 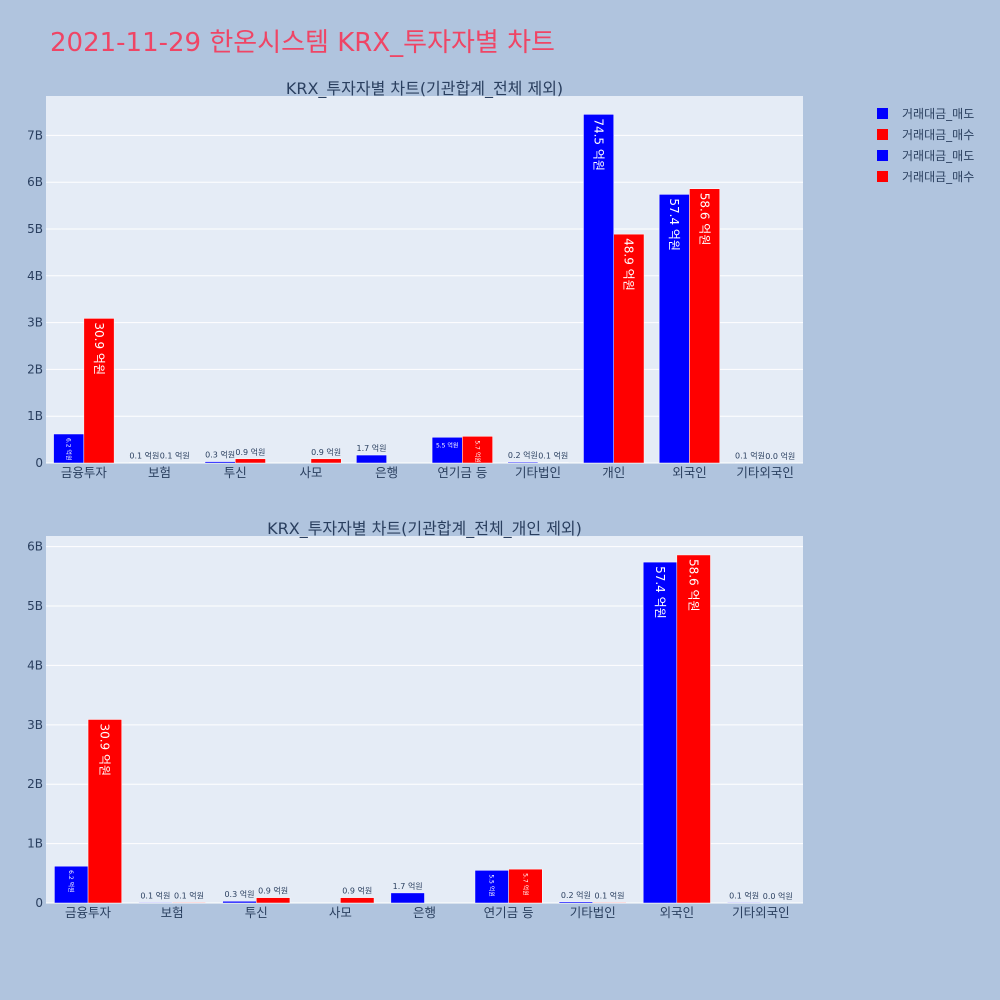 I want to click on chart-title: KRX_투자자별 차트(기관합계_전체 제외), so click(x=424, y=89).